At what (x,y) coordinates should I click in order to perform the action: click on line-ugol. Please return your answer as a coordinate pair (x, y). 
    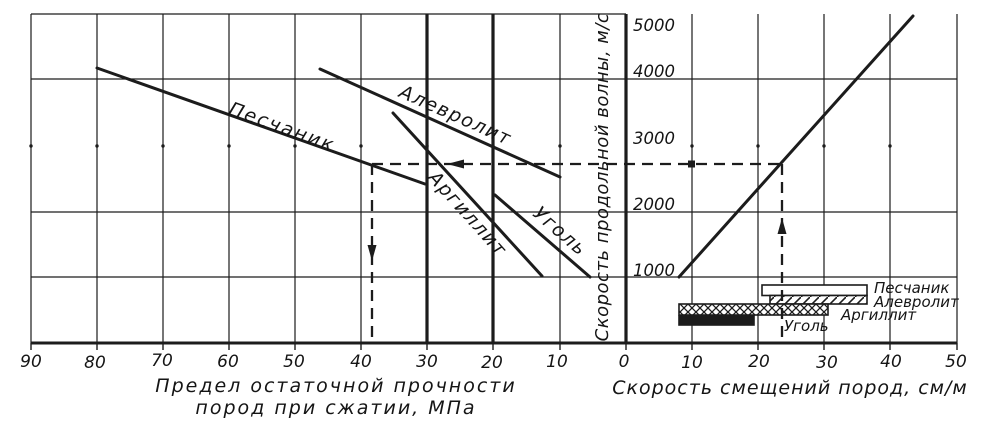
    Looking at the image, I should click on (542, 236).